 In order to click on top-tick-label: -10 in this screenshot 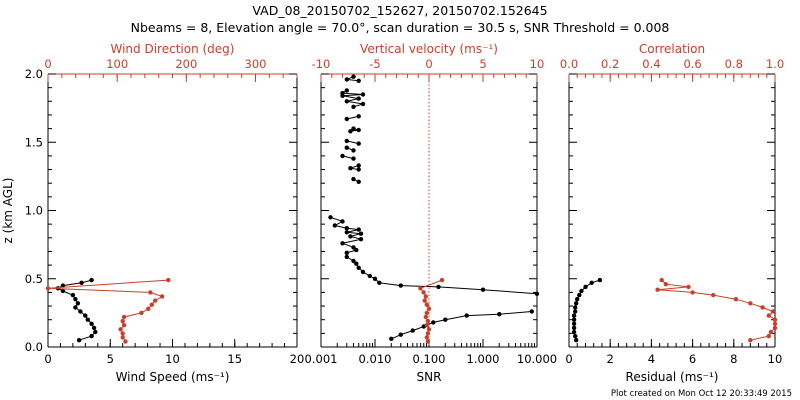, I will do `click(321, 64)`.